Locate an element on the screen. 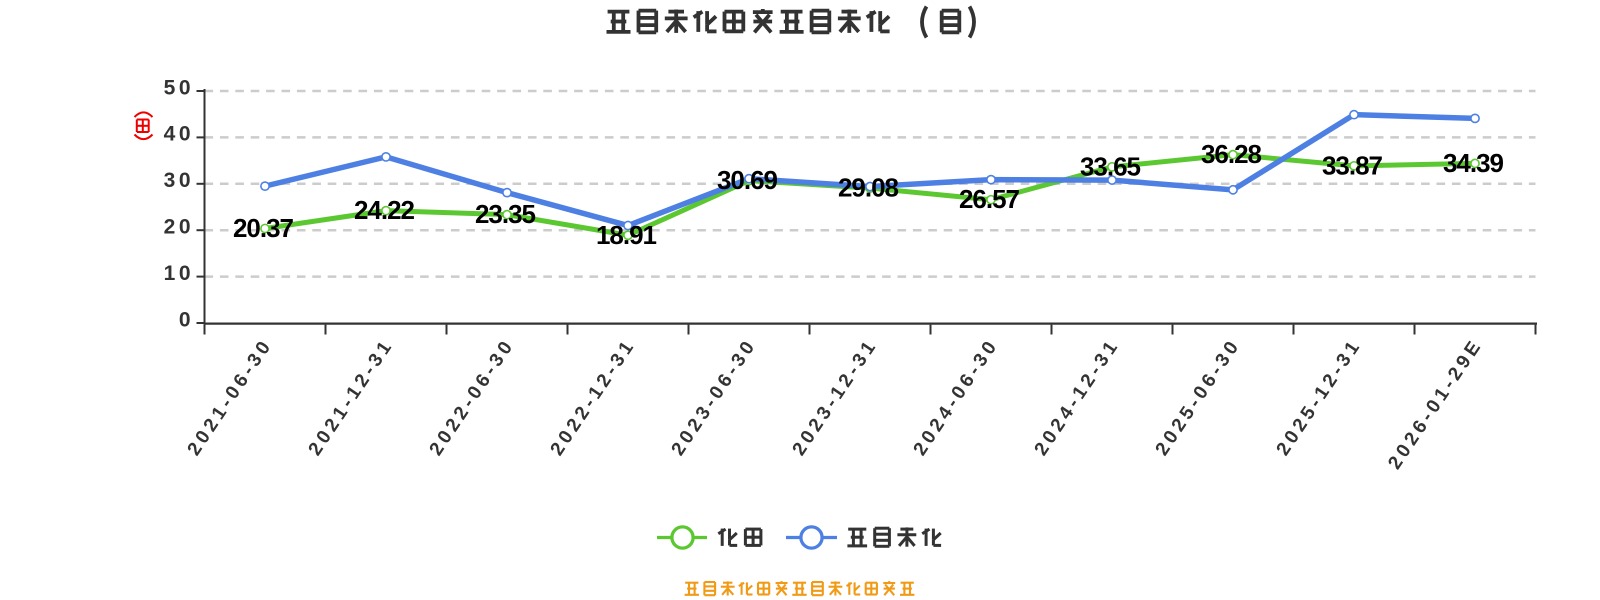 The width and height of the screenshot is (1600, 600). svg-text: 2025-12-31 is located at coordinates (1320, 397).